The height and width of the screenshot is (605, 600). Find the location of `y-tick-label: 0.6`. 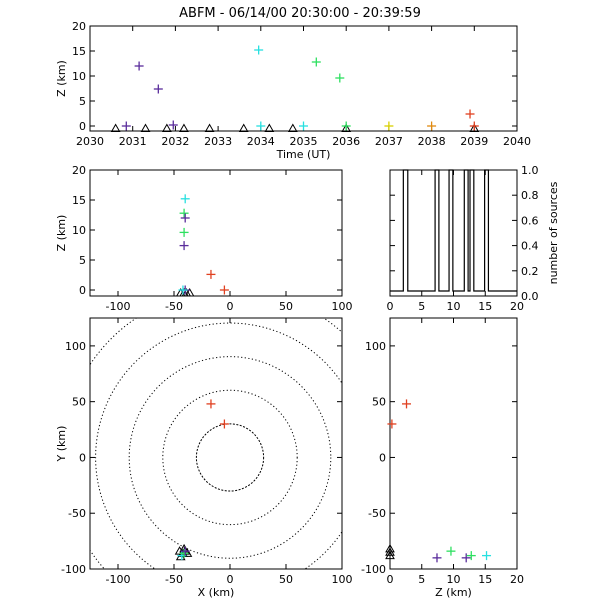

y-tick-label: 0.6 is located at coordinates (530, 220).